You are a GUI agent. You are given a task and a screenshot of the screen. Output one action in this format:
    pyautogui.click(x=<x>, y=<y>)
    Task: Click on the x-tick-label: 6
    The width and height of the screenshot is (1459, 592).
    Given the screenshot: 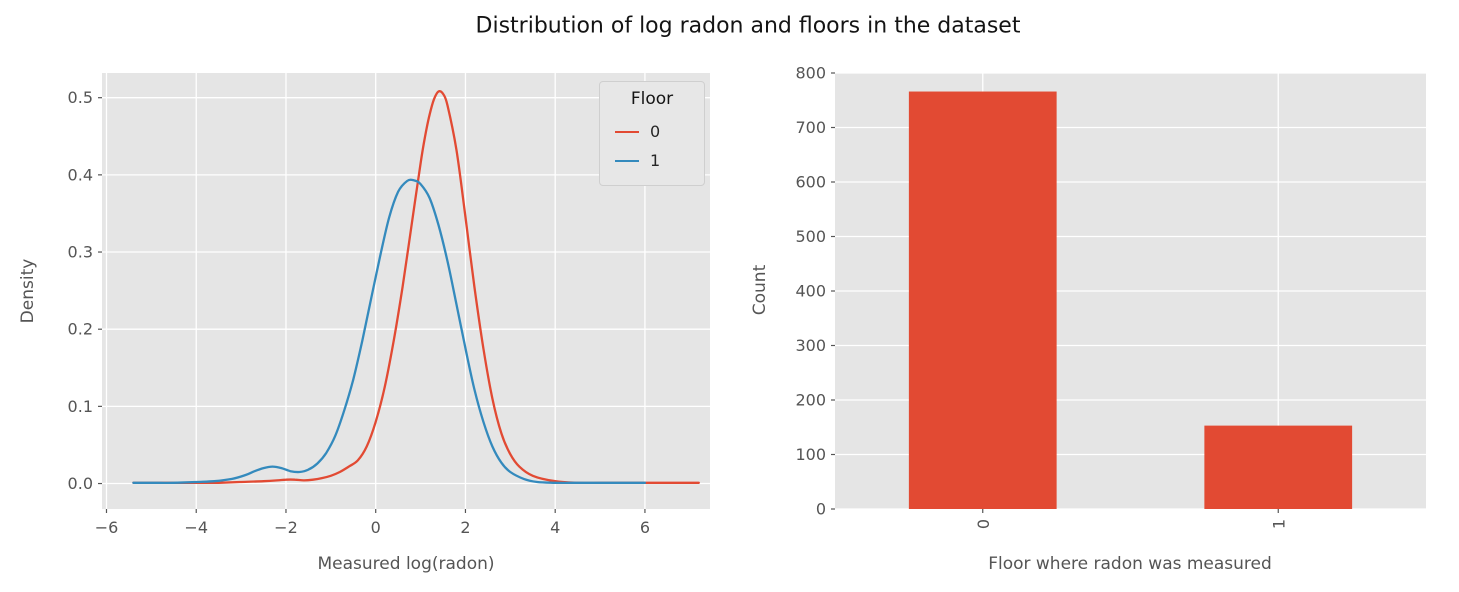 What is the action you would take?
    pyautogui.click(x=645, y=527)
    